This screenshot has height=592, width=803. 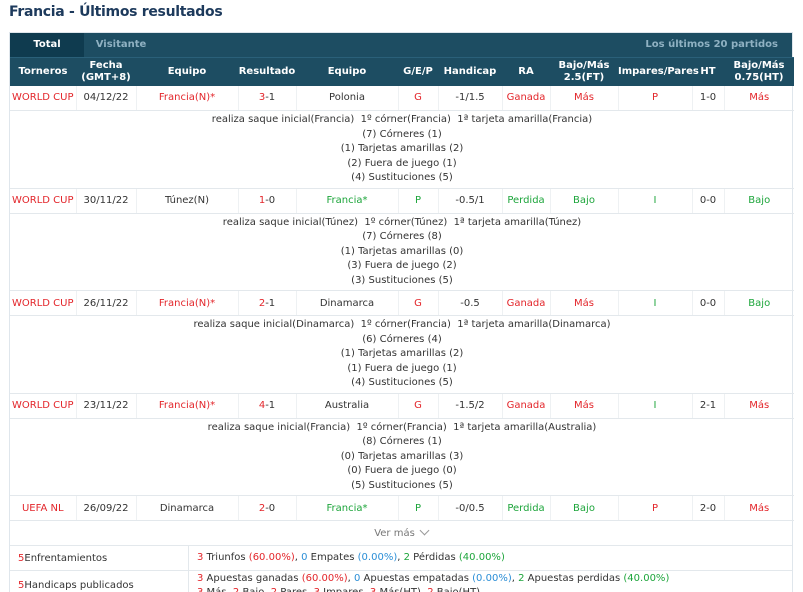 I want to click on away-team-link: Dinamarca, so click(x=347, y=303).